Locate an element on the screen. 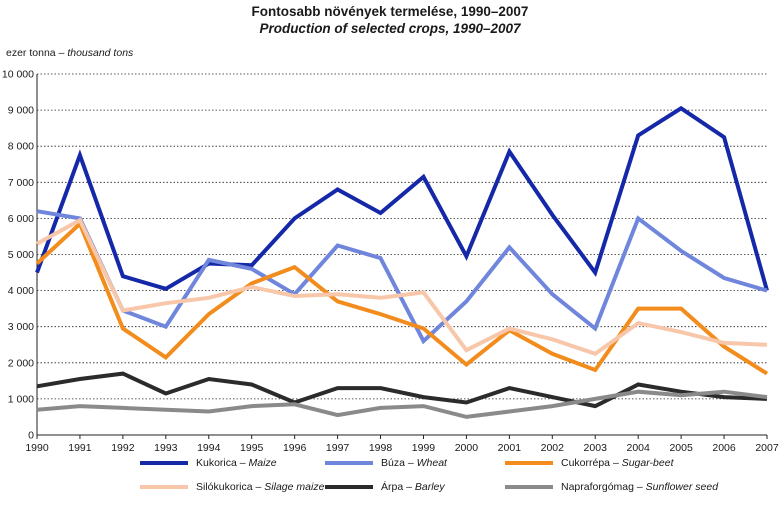  x-tick-label: 1997 is located at coordinates (338, 448).